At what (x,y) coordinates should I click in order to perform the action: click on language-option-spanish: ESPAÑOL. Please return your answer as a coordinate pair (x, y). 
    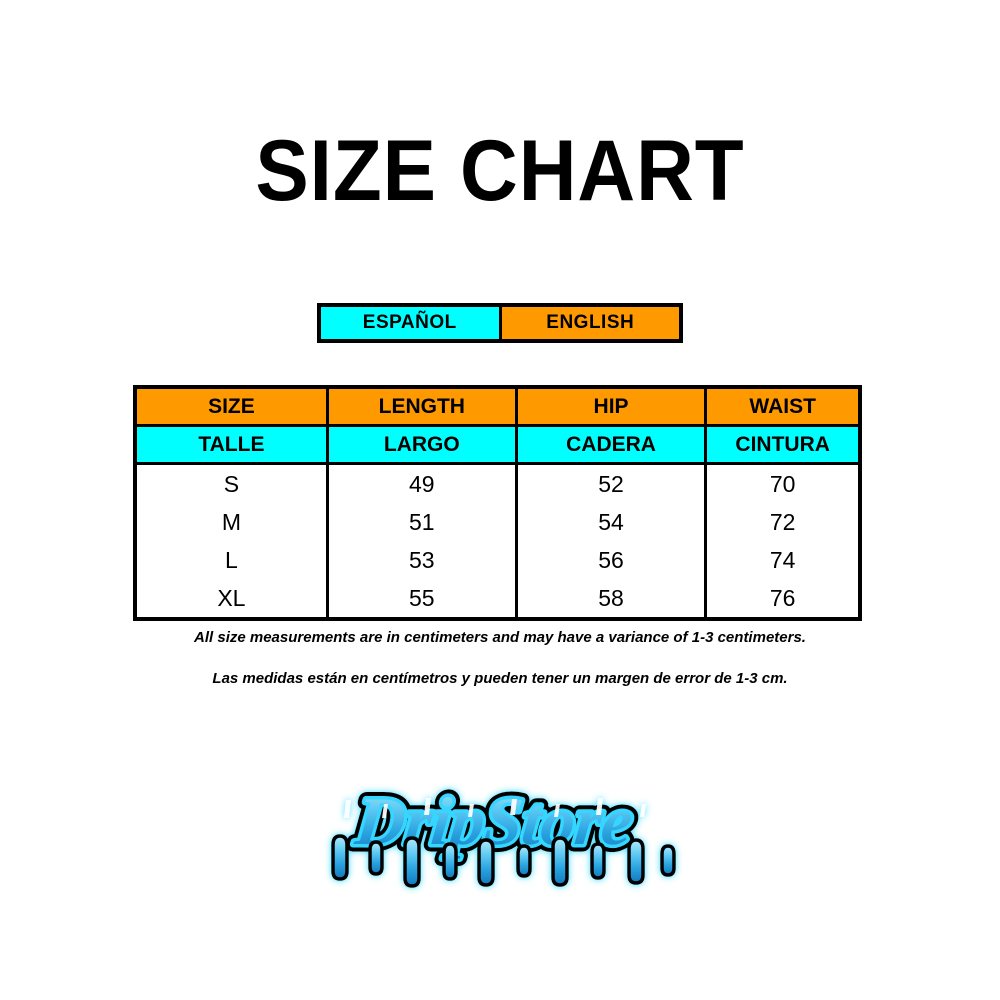
    Looking at the image, I should click on (411, 323).